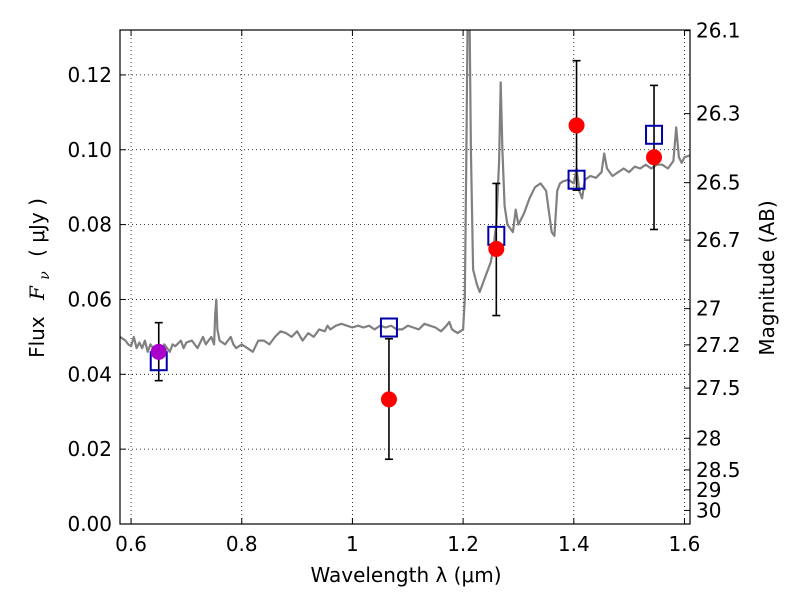  I want to click on svg-text:Flux F ν ( μ: Flux F ν ( μJy ), so click(39, 278).